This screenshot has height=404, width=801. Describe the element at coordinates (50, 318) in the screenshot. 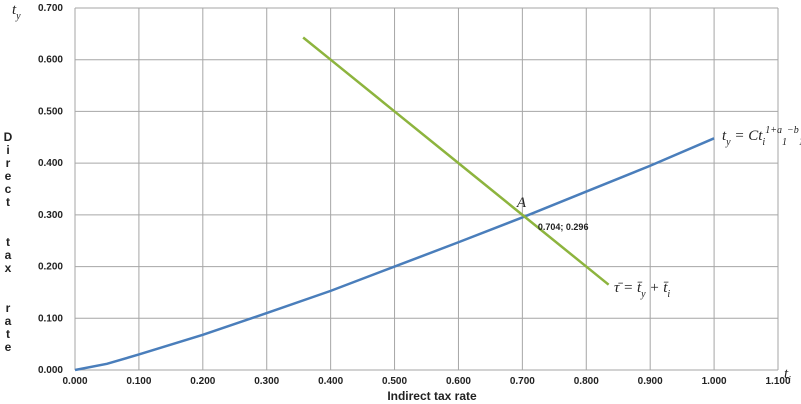

I see `y-tick-label: 0.100` at that location.